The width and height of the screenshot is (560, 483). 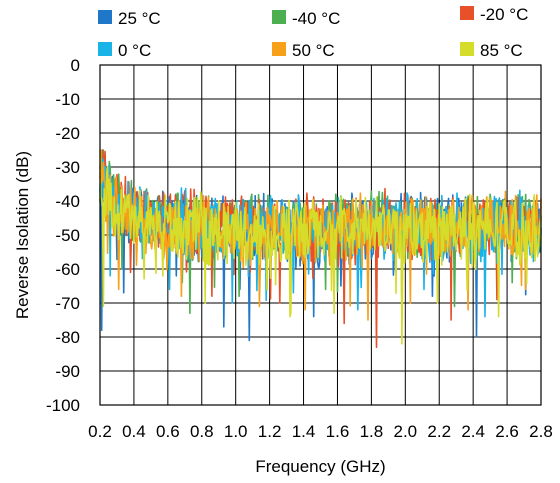 I want to click on y-tick-label: -40, so click(x=67, y=201).